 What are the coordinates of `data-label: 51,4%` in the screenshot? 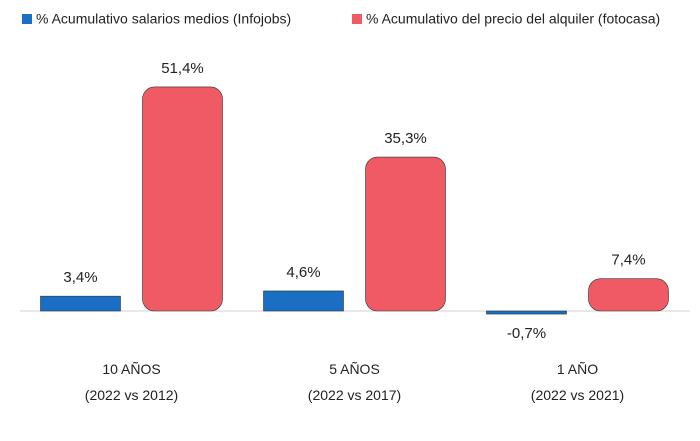 It's located at (182, 68).